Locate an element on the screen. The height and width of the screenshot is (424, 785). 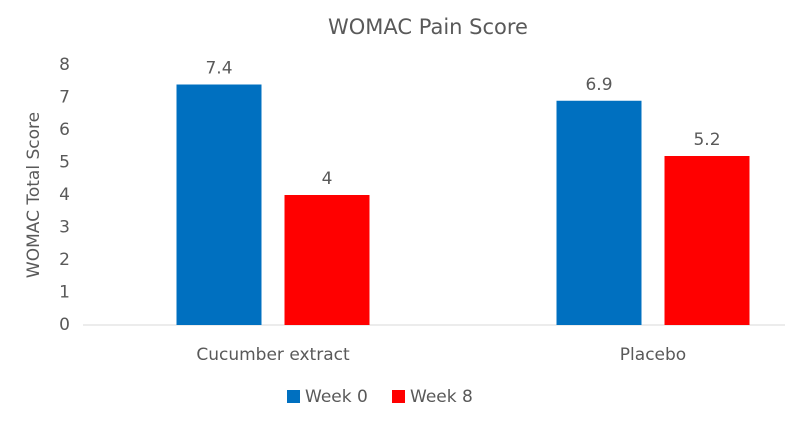
y-tick-label: 0 is located at coordinates (64, 325).